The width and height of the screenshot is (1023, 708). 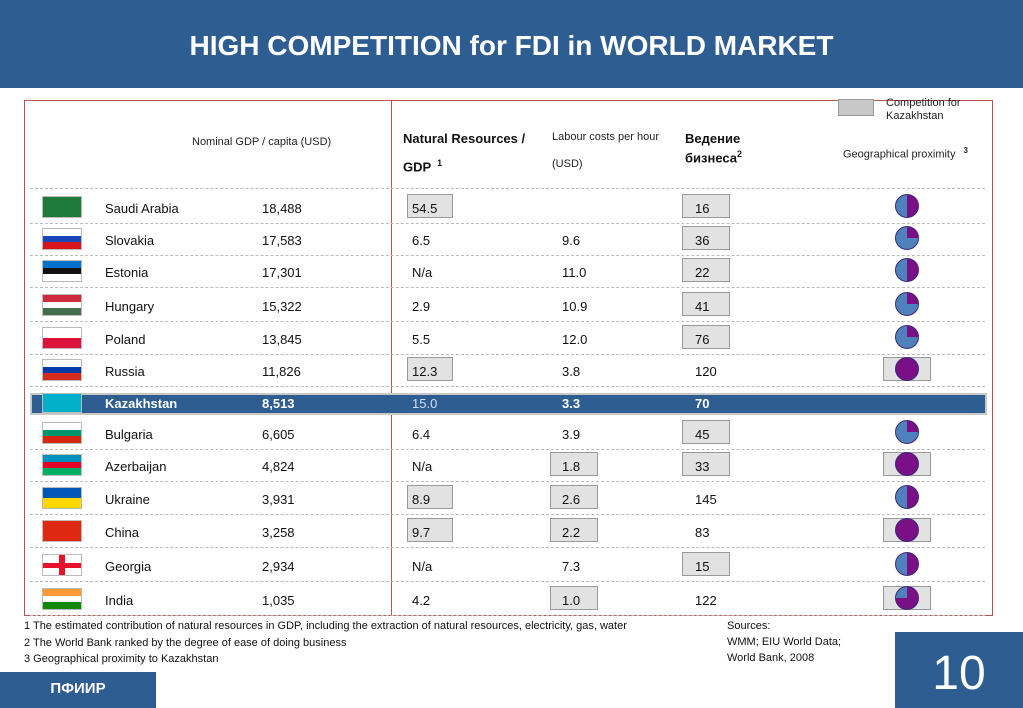 What do you see at coordinates (128, 566) in the screenshot?
I see `country-name: Georgia` at bounding box center [128, 566].